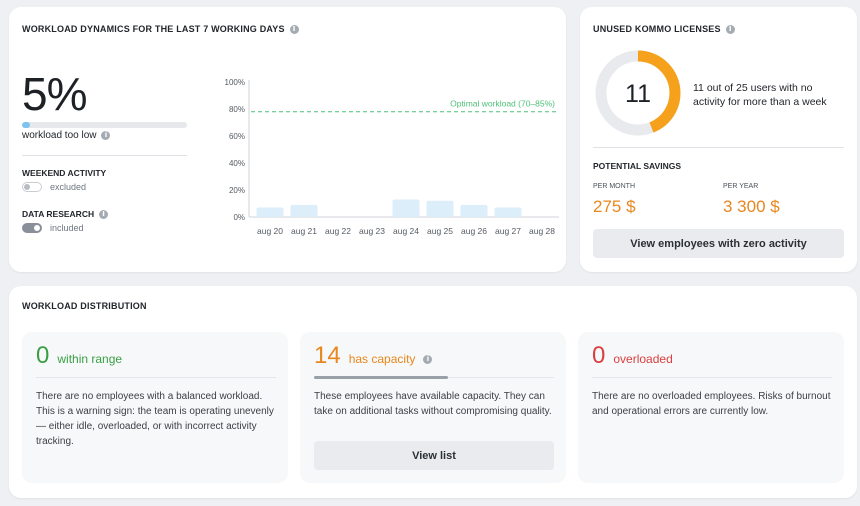 This screenshot has width=860, height=506. What do you see at coordinates (440, 231) in the screenshot?
I see `x-tick-label: aug 25` at bounding box center [440, 231].